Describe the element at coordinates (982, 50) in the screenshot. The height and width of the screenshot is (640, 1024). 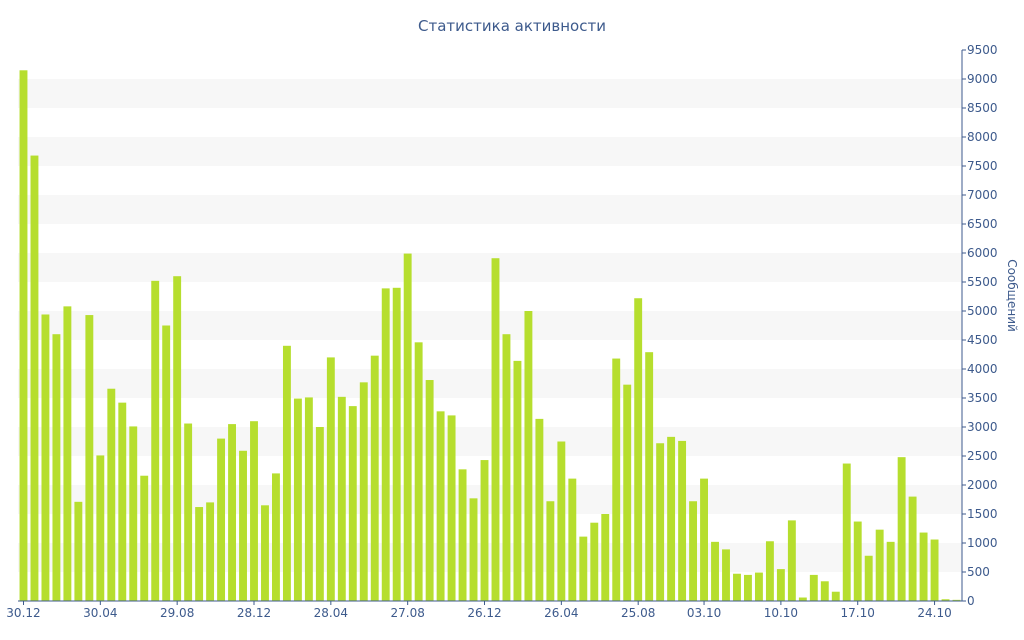
I see `y-tick-label: 9500` at that location.